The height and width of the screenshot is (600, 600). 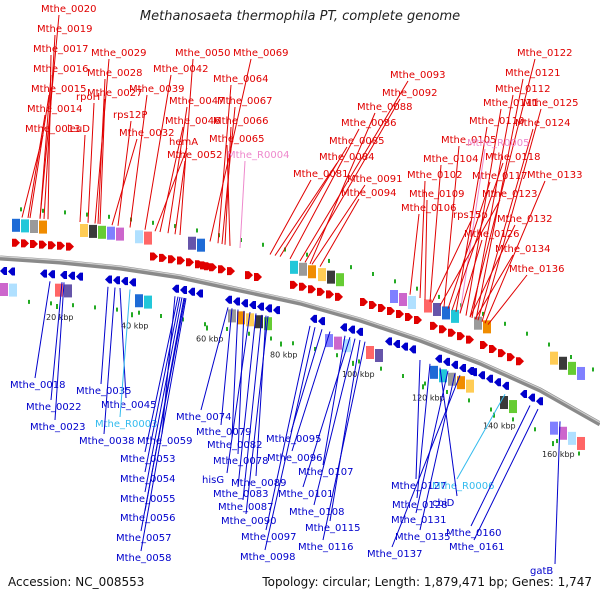 I want to click on gene-label-plus: Mthe_0125, so click(x=551, y=103).